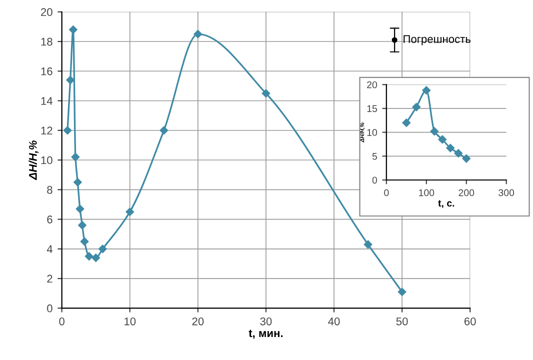 This screenshot has height=360, width=533. What do you see at coordinates (33, 160) in the screenshot?
I see `y-axis-title: ΔH/H,%` at bounding box center [33, 160].